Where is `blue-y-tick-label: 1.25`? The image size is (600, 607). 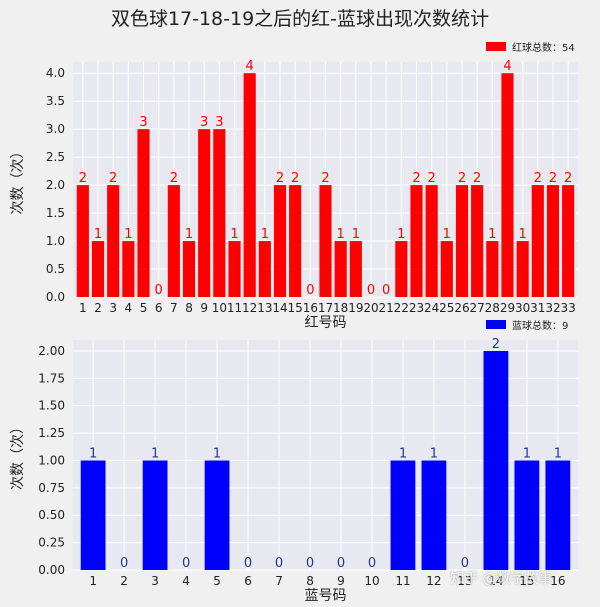 blue-y-tick-label: 1.25 is located at coordinates (51, 433).